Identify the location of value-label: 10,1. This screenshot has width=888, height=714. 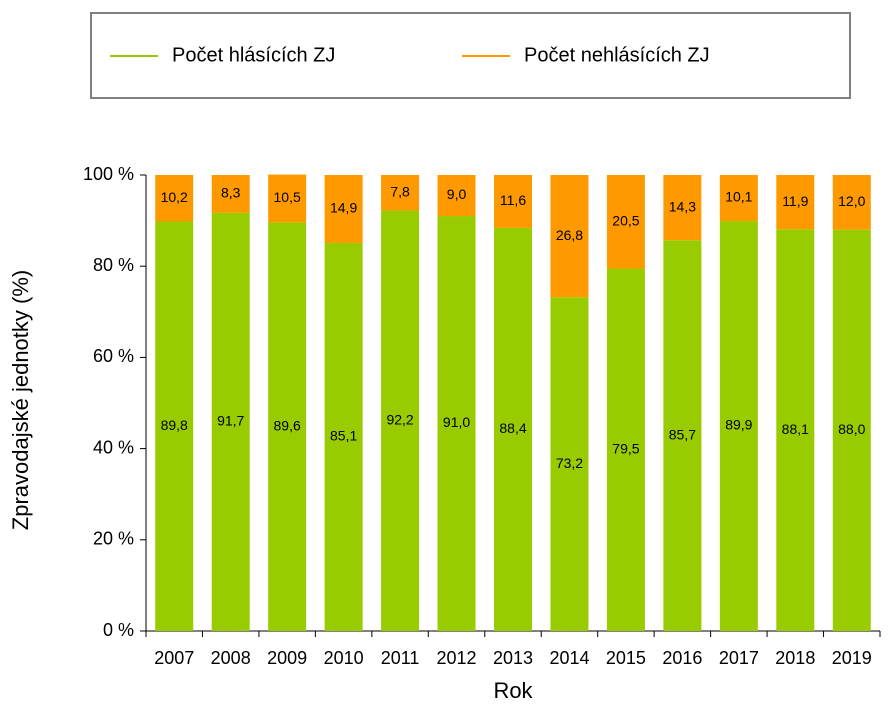
(738, 197).